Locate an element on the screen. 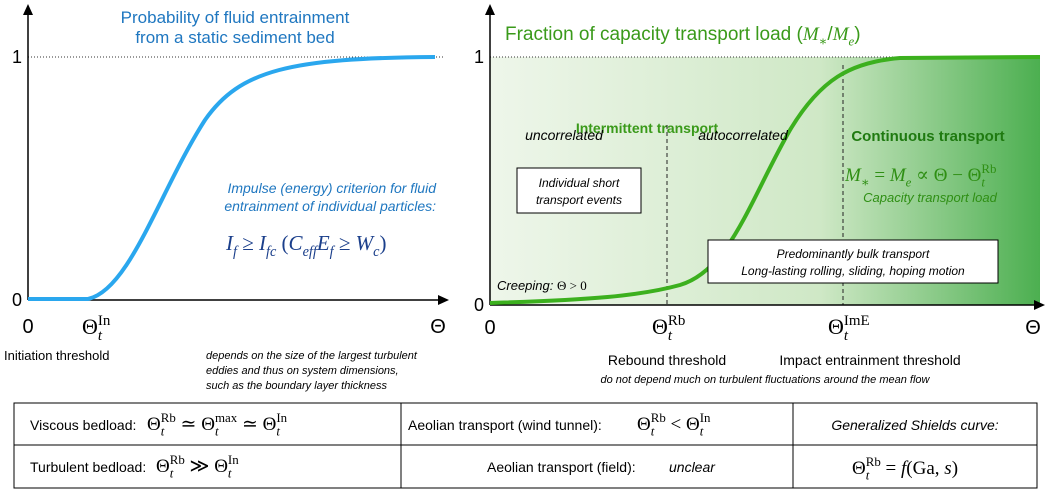  cell-label: Viscous bedload: is located at coordinates (83, 425).